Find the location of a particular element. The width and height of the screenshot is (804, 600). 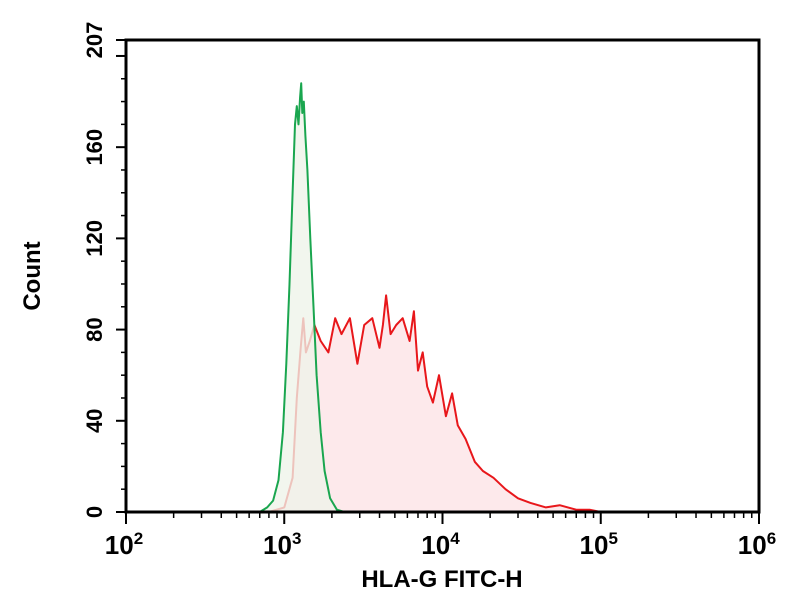

y-tick-label: 207 is located at coordinates (94, 40).